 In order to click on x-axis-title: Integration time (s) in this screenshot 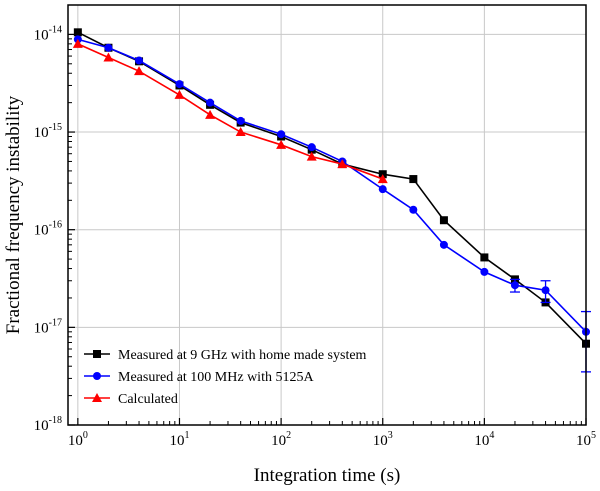, I will do `click(327, 475)`.